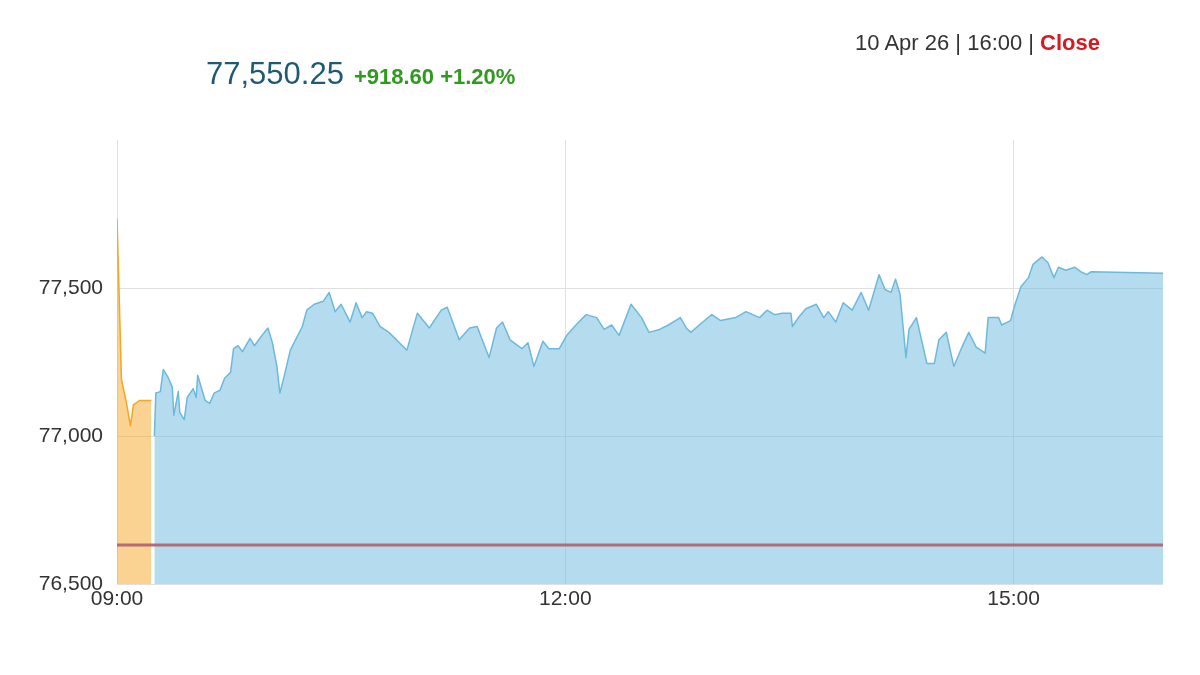 This screenshot has width=1200, height=675. What do you see at coordinates (70, 286) in the screenshot?
I see `y-tick-label: 77,500` at bounding box center [70, 286].